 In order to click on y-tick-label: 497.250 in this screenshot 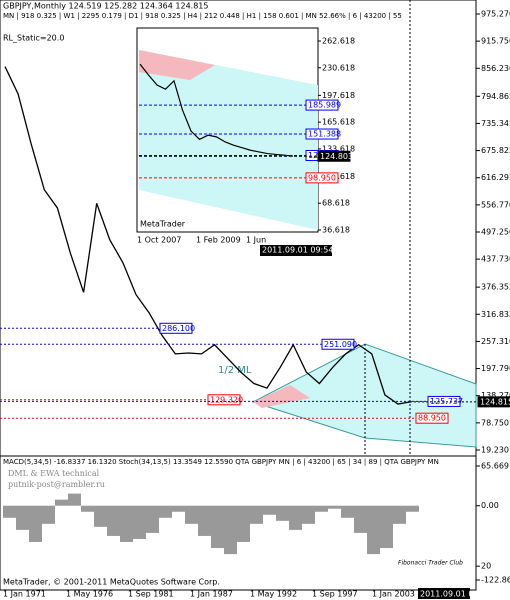, I will do `click(495, 232)`.